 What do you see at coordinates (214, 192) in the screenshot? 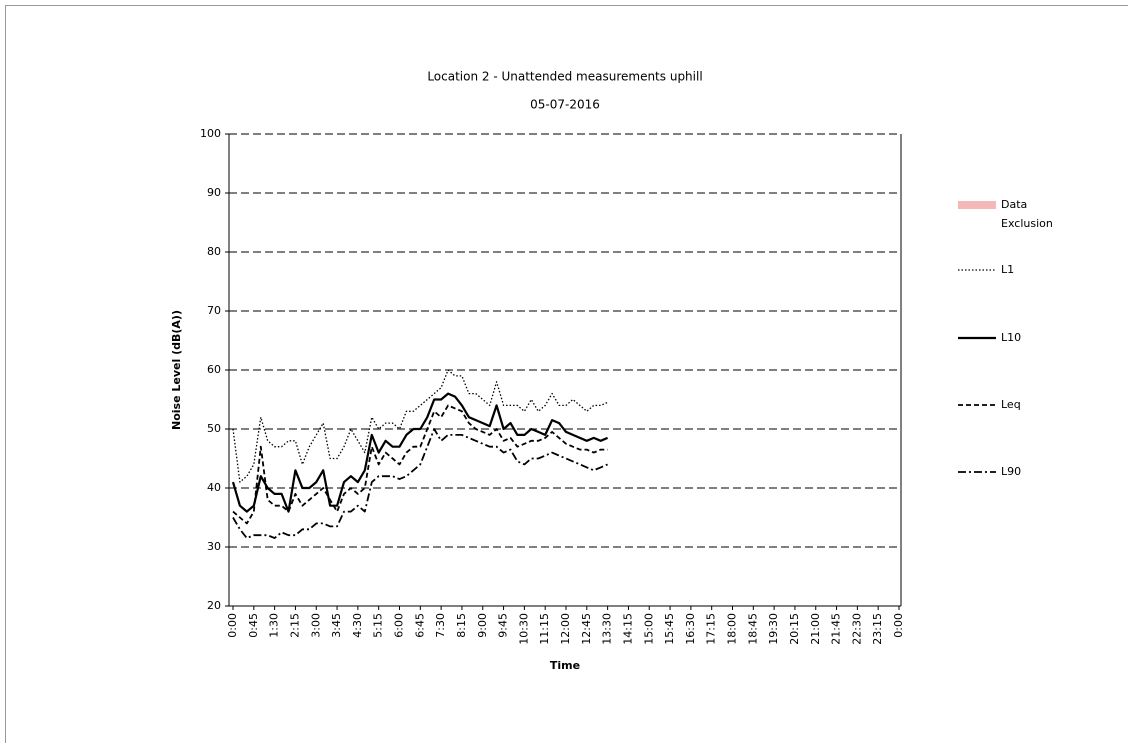
I see `y-tick-label: 90` at bounding box center [214, 192].